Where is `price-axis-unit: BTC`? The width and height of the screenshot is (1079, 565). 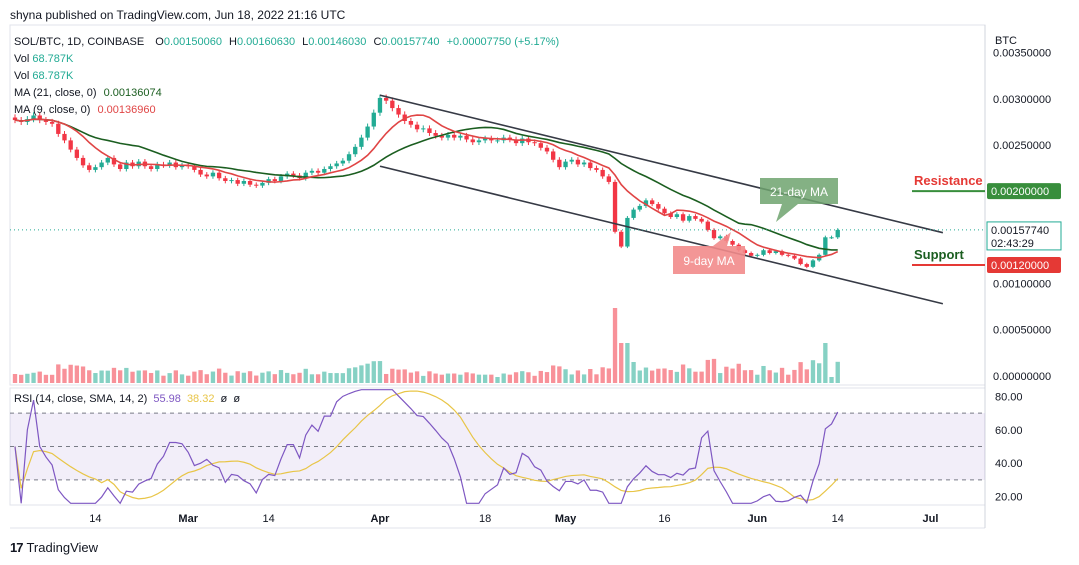
price-axis-unit: BTC is located at coordinates (1006, 41).